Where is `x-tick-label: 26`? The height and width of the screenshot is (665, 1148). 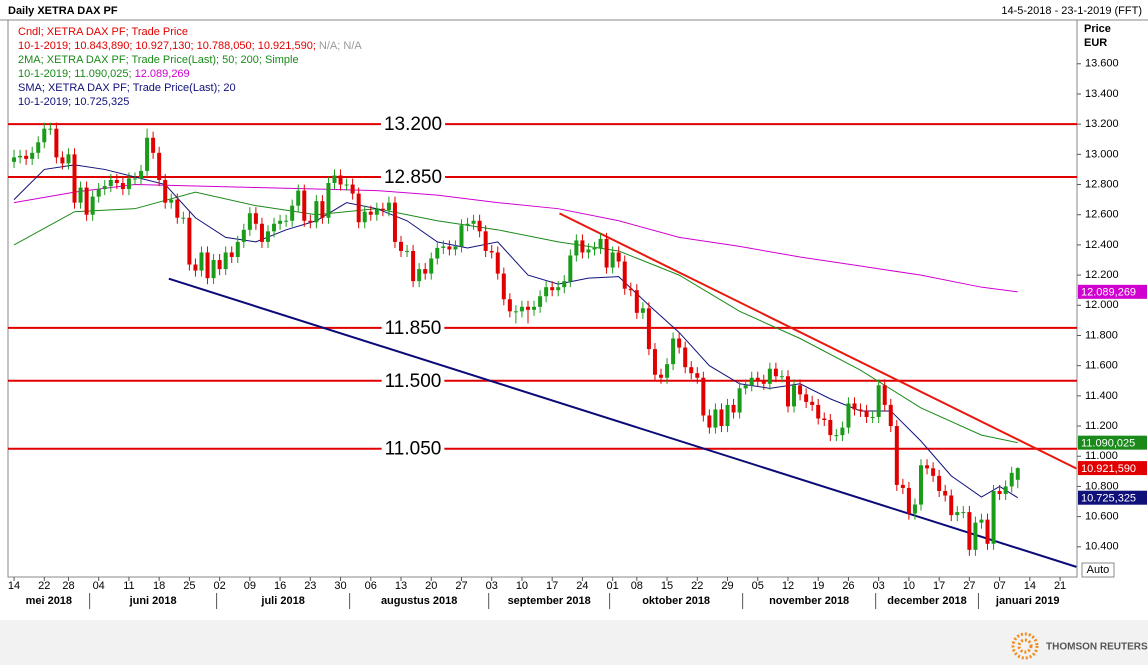
x-tick-label: 26 is located at coordinates (848, 586).